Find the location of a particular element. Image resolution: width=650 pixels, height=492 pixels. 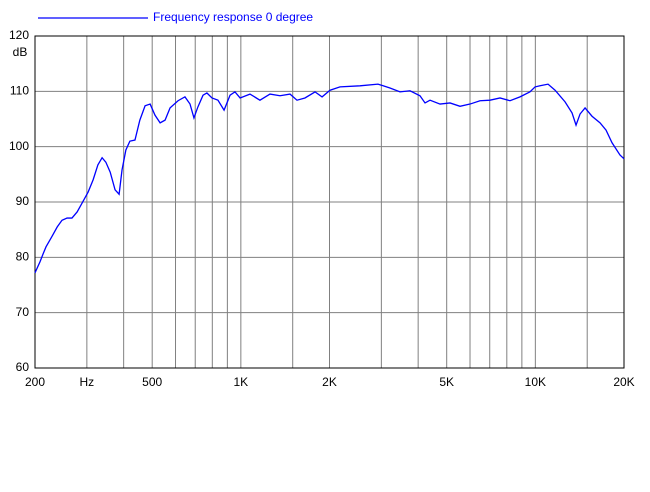

x-tick-label: Hz is located at coordinates (87, 382).